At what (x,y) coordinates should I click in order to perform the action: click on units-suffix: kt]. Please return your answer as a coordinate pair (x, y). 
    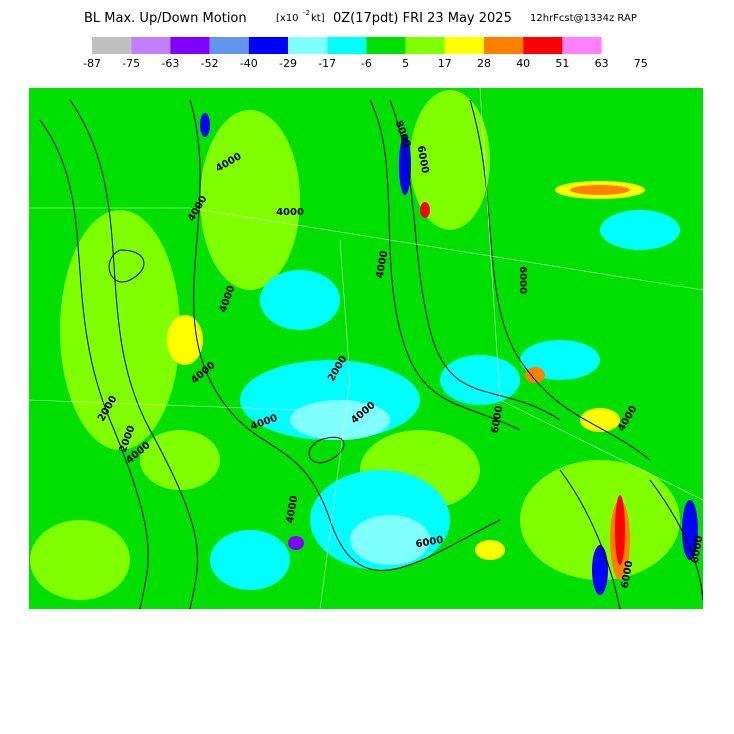
    Looking at the image, I should click on (318, 18).